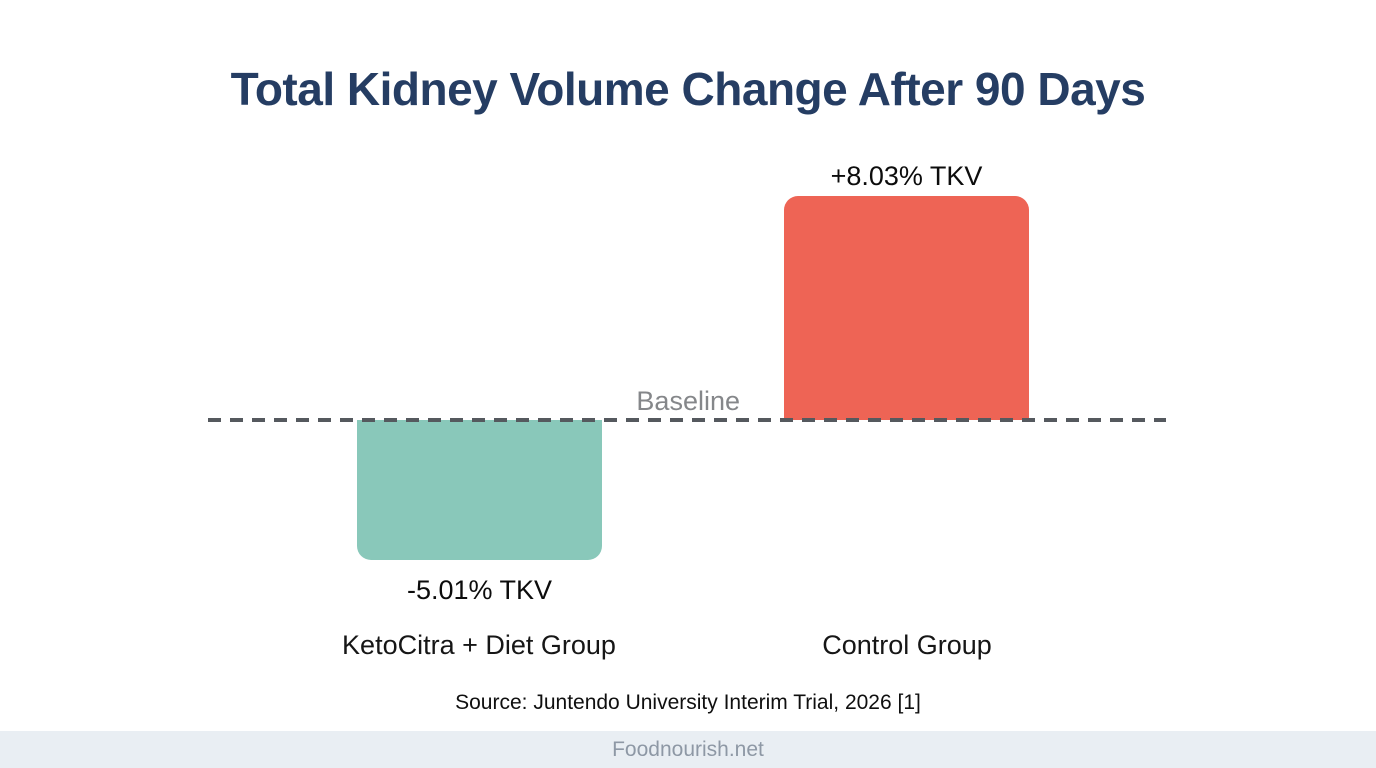 This screenshot has height=768, width=1376. I want to click on value-label-ketocitra-group: -5.01% TKV, so click(479, 590).